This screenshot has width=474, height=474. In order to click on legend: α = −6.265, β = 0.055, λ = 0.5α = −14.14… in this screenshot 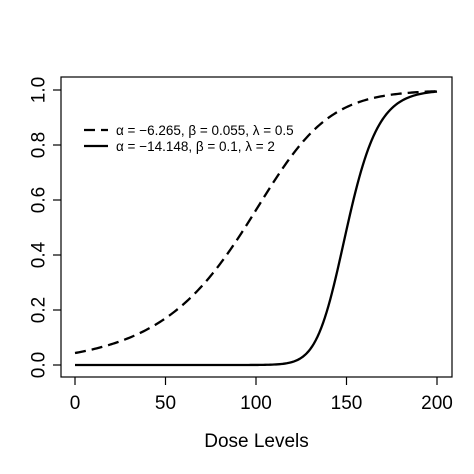, I will do `click(189, 138)`.